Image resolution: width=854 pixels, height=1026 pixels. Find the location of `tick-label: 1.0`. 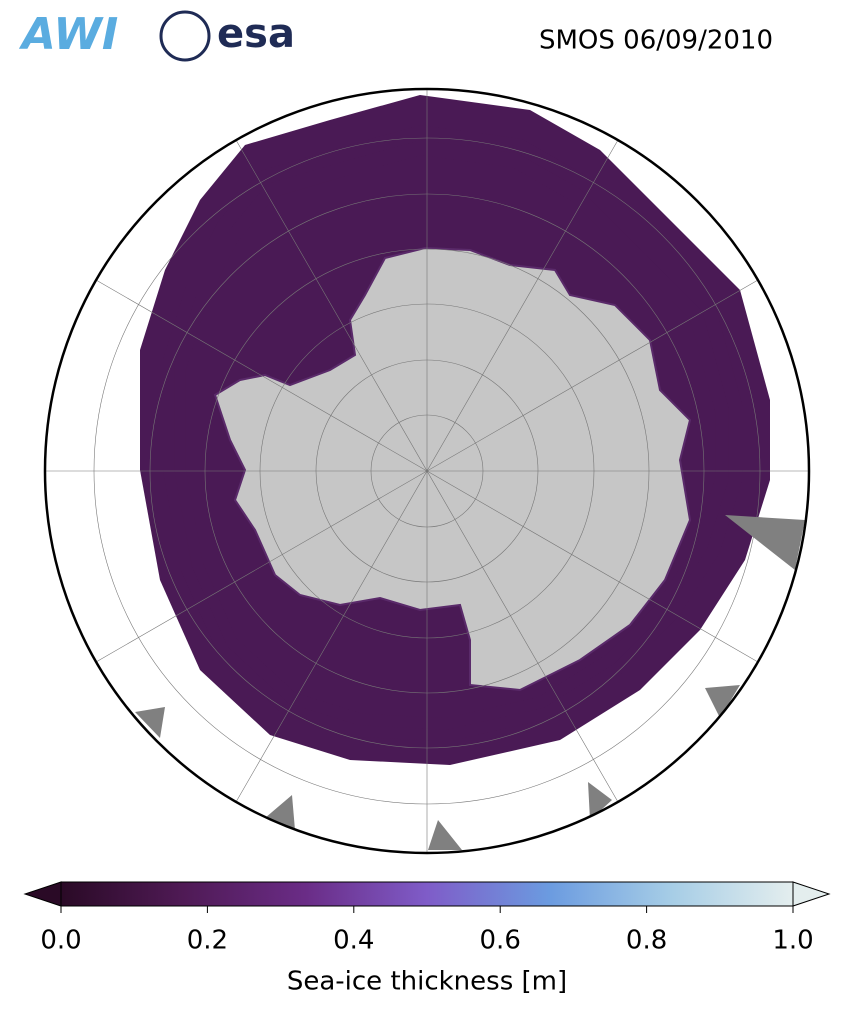

tick-label: 1.0 is located at coordinates (792, 941).